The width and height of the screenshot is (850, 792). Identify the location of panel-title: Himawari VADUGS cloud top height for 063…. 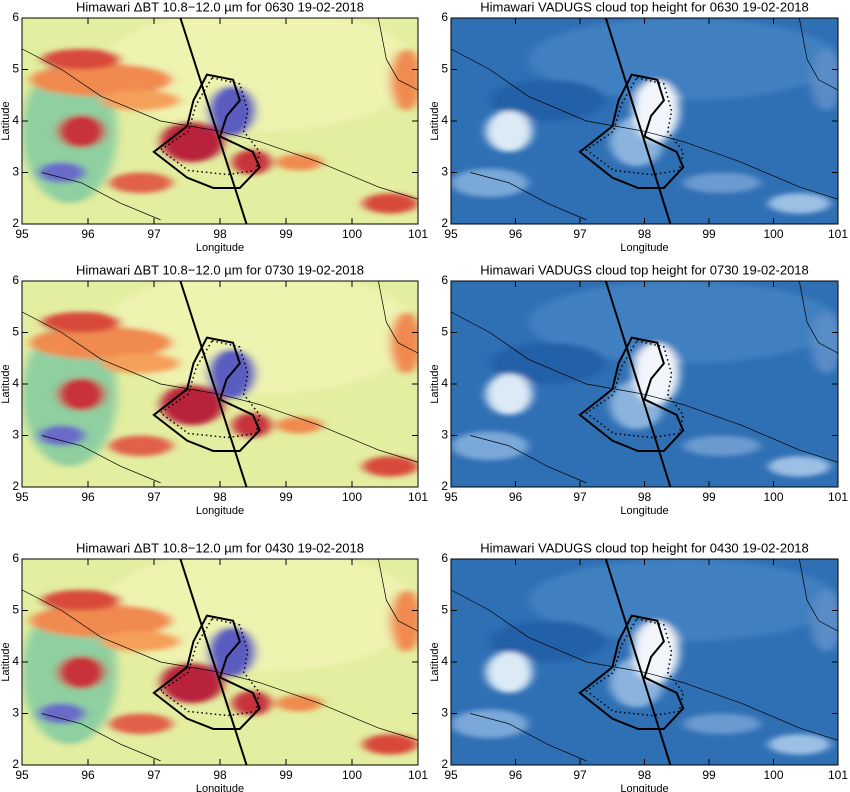
(644, 7).